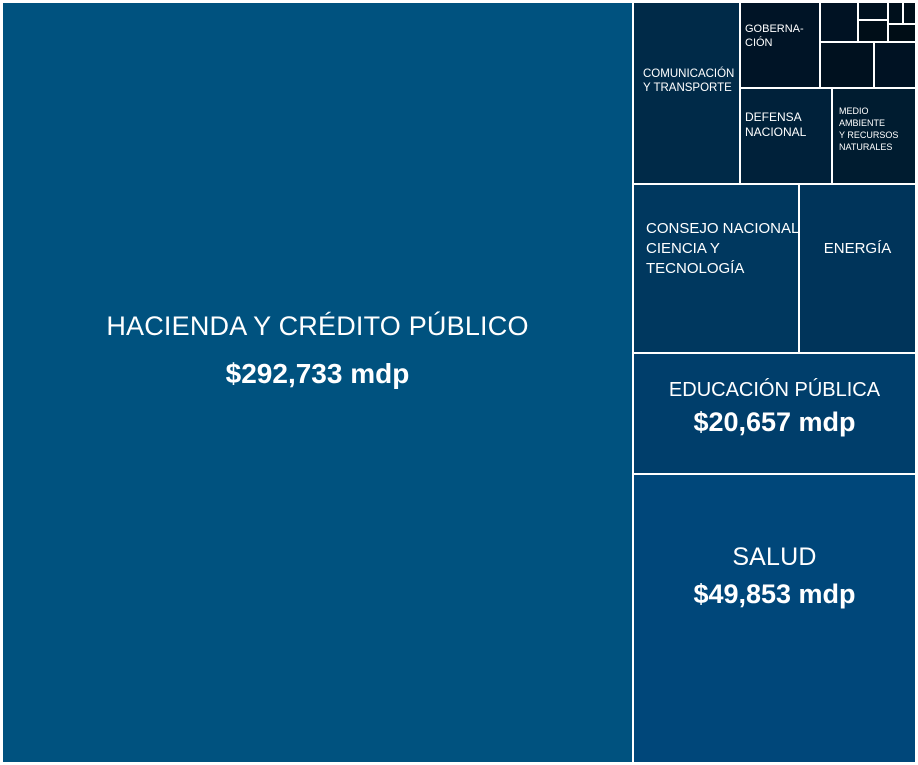 This screenshot has width=918, height=765. Describe the element at coordinates (759, 43) in the screenshot. I see `cell-label-gobernacion-line2: CIÓN` at that location.